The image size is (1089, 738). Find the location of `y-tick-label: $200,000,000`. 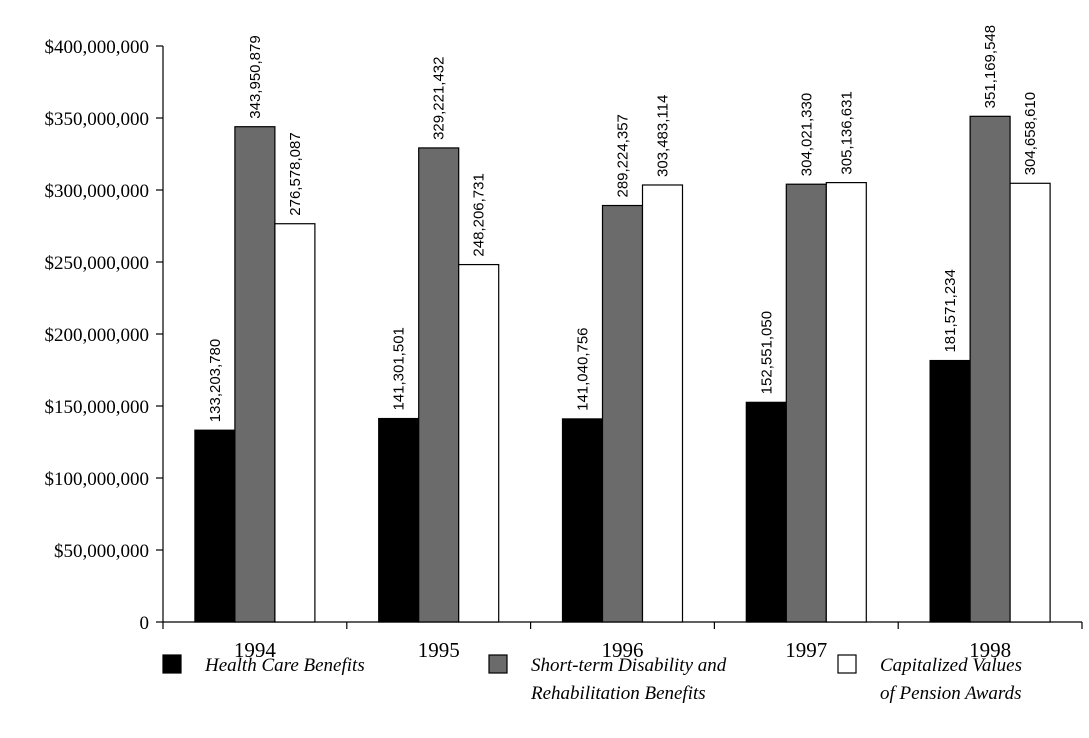

y-tick-label: $200,000,000 is located at coordinates (97, 335).